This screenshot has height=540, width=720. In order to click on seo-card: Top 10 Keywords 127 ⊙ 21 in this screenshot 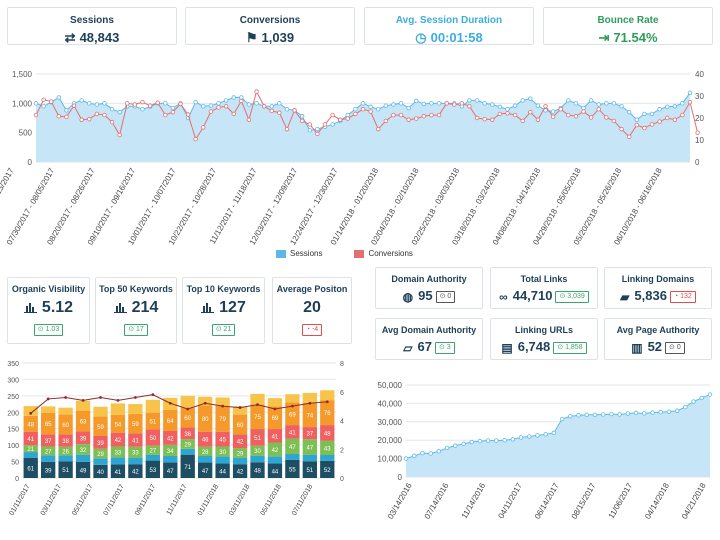, I will do `click(223, 310)`.